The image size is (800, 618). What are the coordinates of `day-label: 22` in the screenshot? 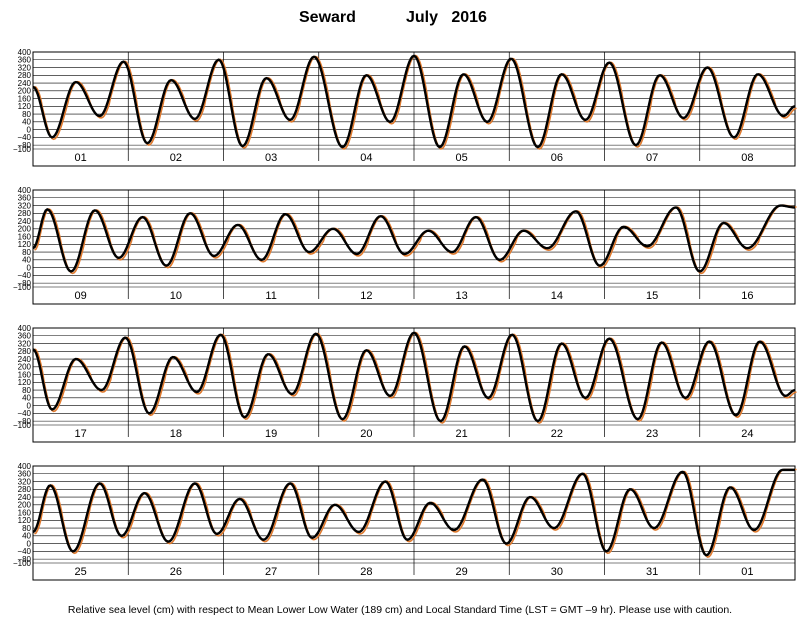 It's located at (557, 434).